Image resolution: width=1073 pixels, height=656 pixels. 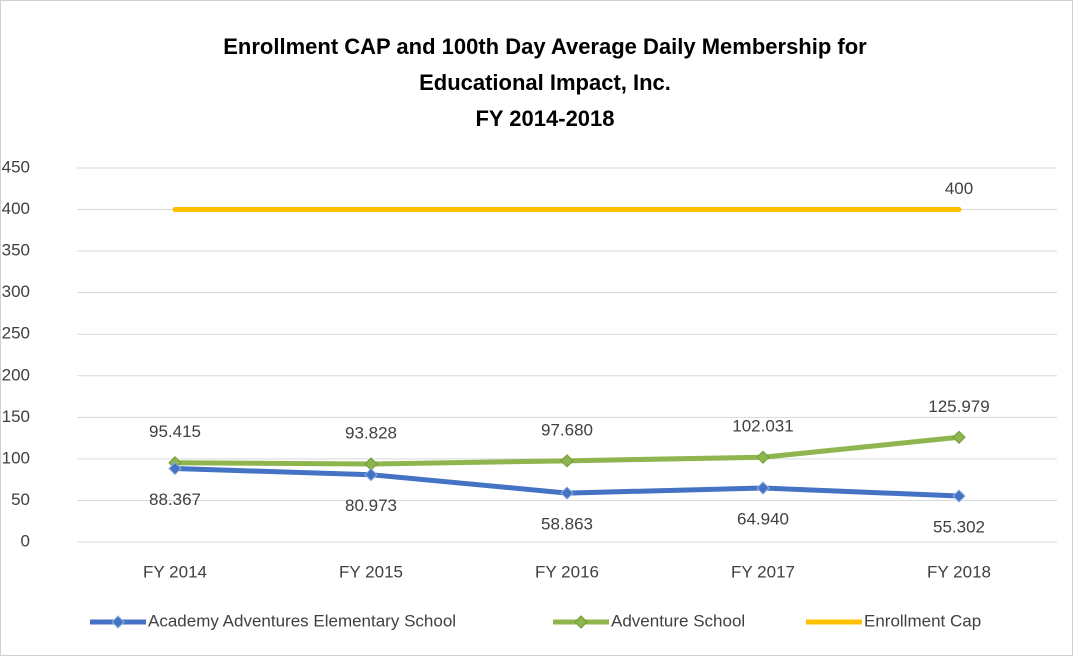 I want to click on legend-label: Adventure School, so click(x=678, y=620).